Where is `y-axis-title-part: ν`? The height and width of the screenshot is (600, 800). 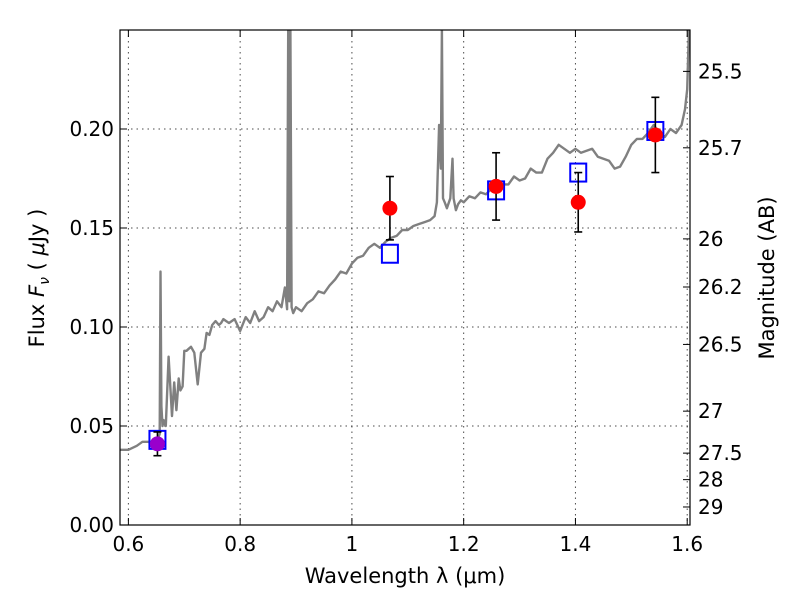
y-axis-title-part: ν is located at coordinates (45, 281).